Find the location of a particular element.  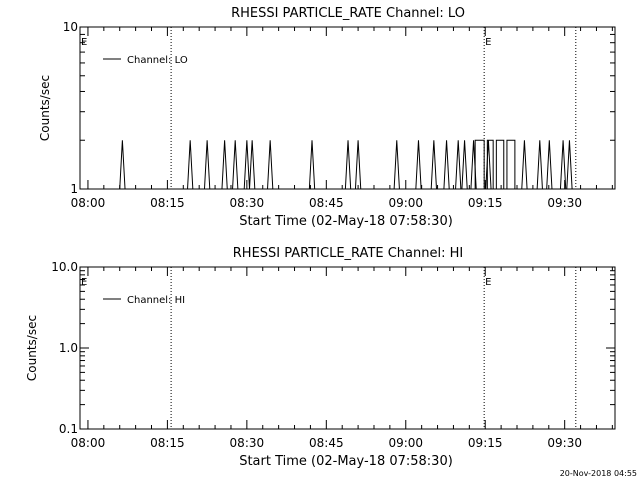

x-tick-label-hi-6: 09:30 is located at coordinates (564, 443).